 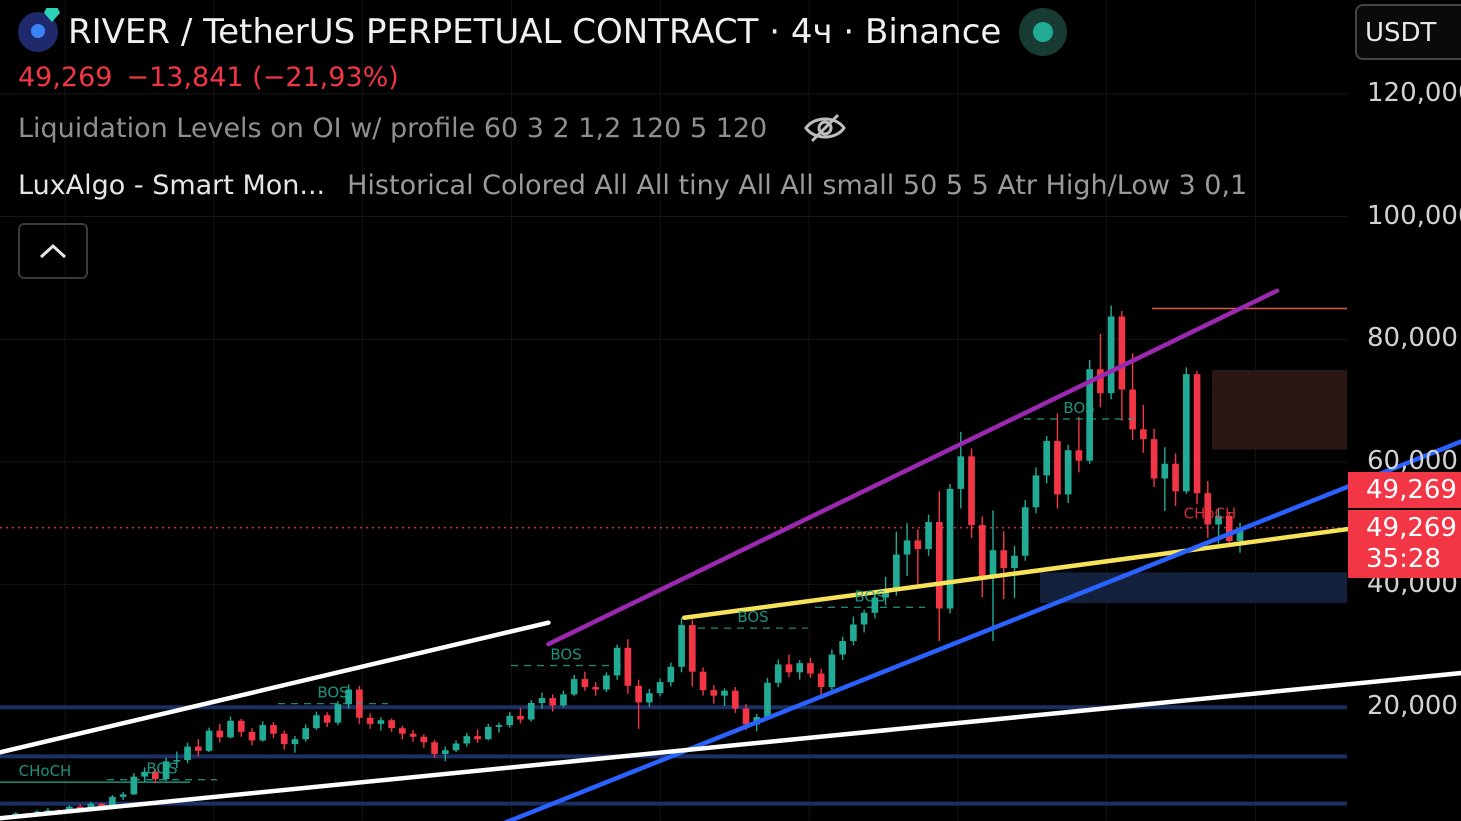 I want to click on last-price-tag: 49,269, so click(x=1404, y=490).